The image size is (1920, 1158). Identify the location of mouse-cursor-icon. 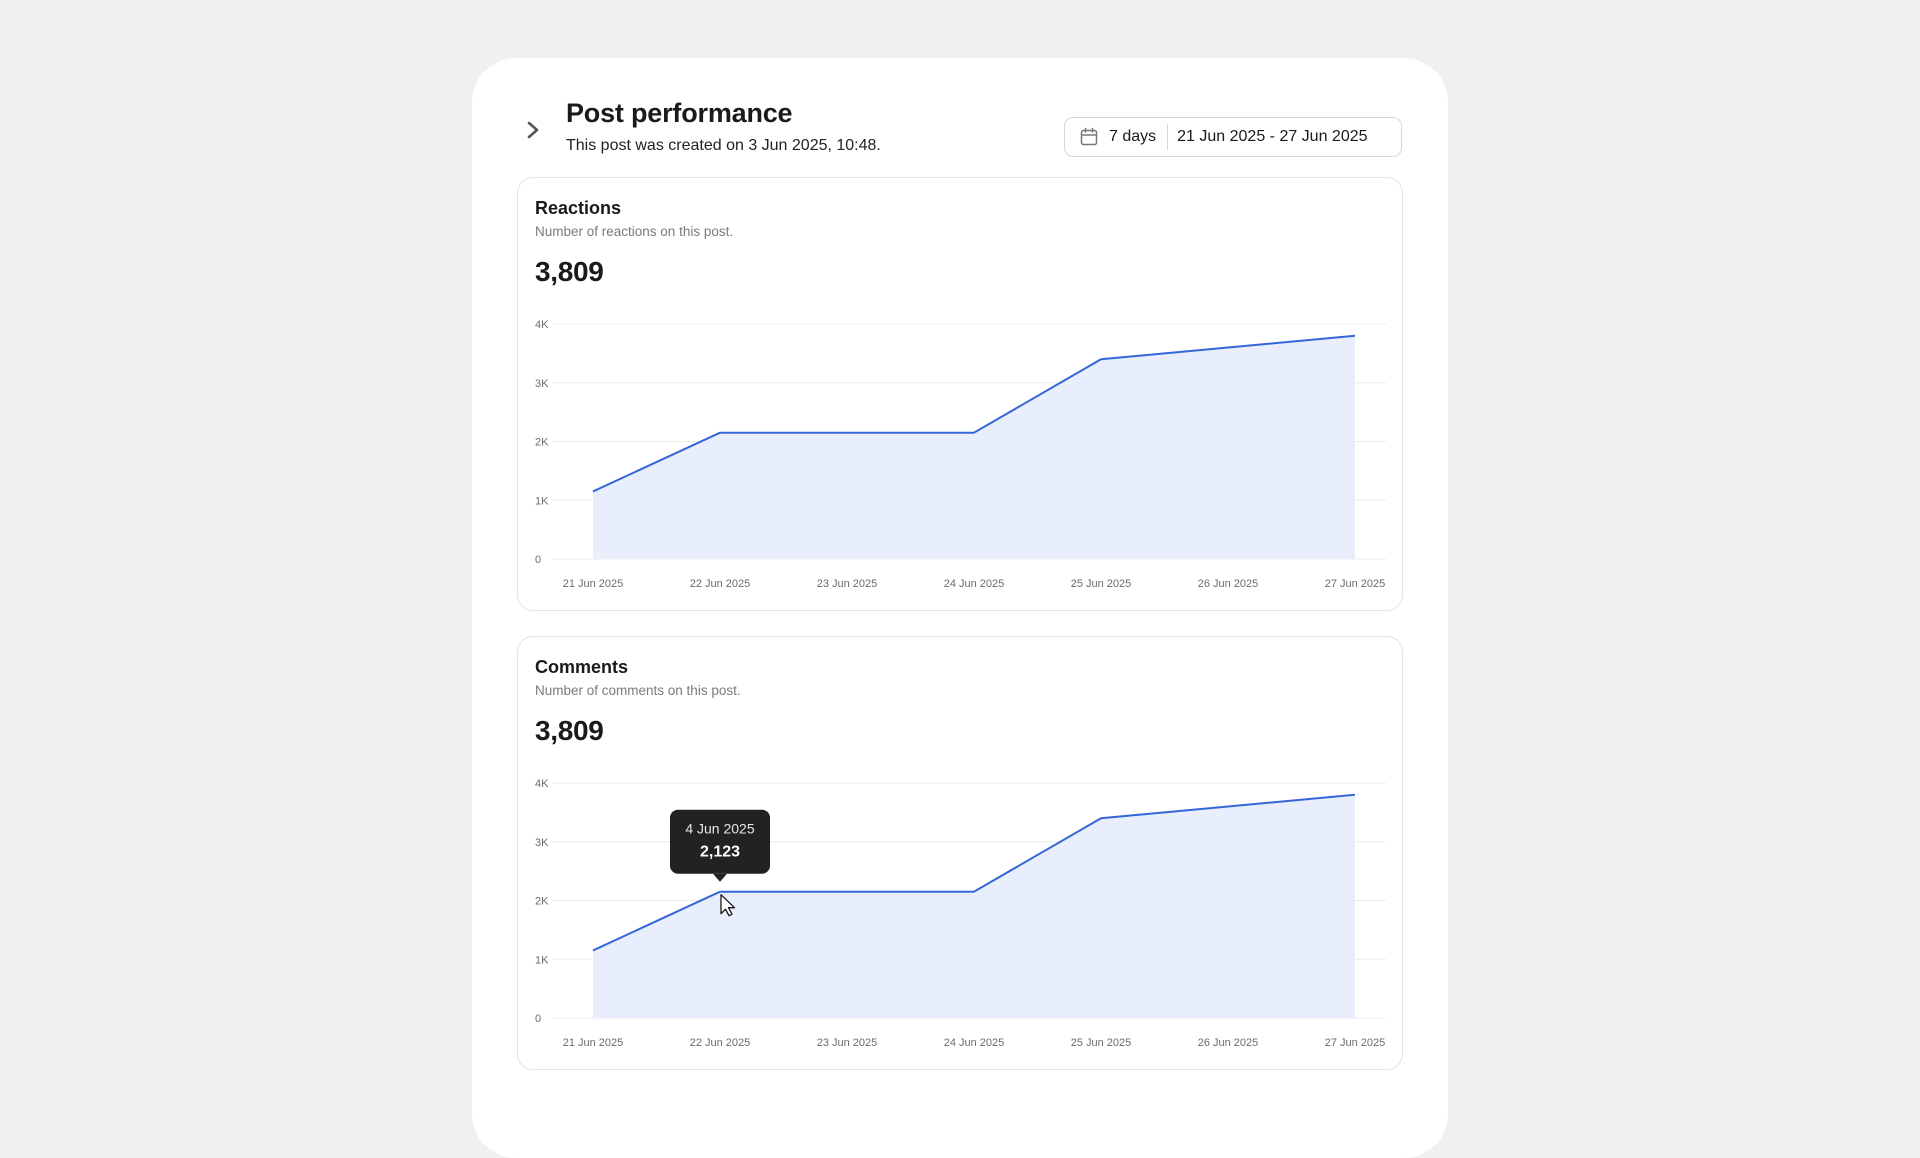
(728, 905).